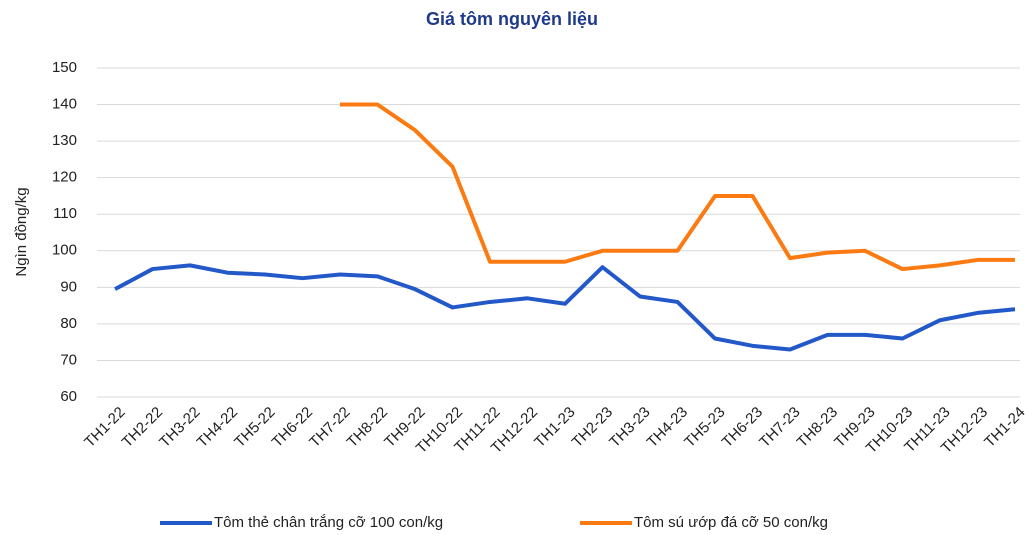 The height and width of the screenshot is (535, 1025). What do you see at coordinates (64, 104) in the screenshot?
I see `y-tick-label: 140` at bounding box center [64, 104].